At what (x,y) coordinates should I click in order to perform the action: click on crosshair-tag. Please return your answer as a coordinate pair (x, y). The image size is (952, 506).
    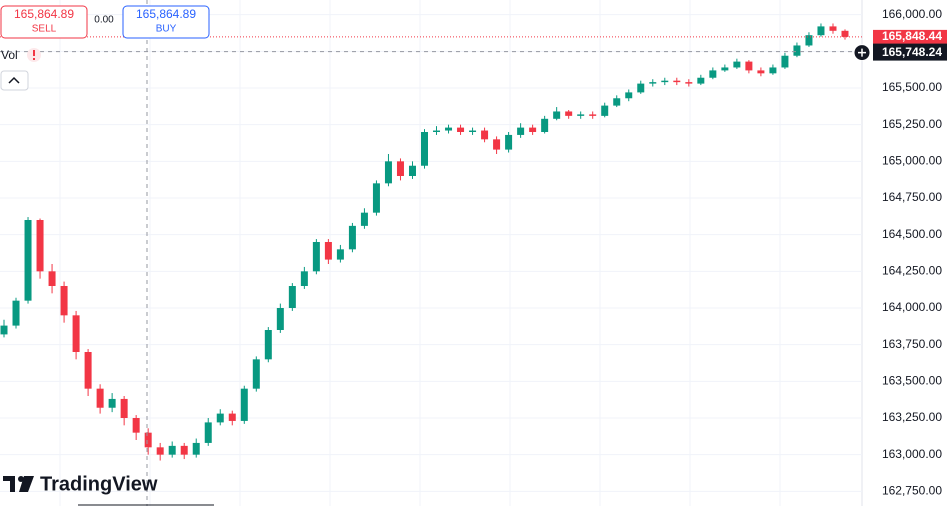
    Looking at the image, I should click on (910, 52).